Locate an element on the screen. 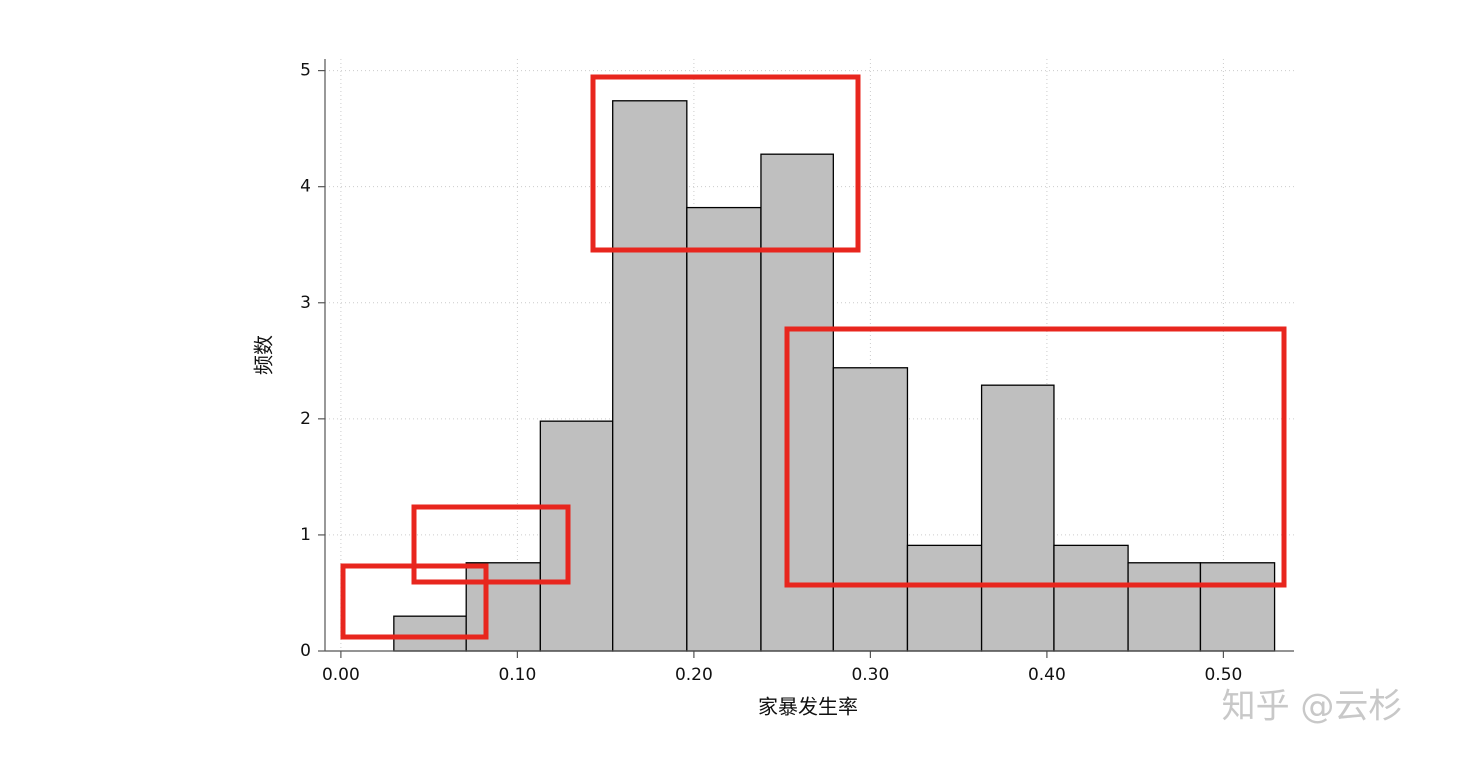 The image size is (1464, 768). watermark: 知乎 @云杉 is located at coordinates (1312, 707).